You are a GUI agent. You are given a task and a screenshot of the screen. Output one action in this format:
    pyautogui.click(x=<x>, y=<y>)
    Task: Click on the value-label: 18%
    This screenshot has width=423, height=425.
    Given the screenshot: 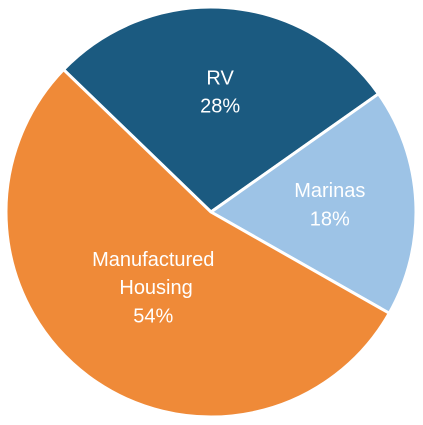 What is the action you would take?
    pyautogui.click(x=330, y=219)
    